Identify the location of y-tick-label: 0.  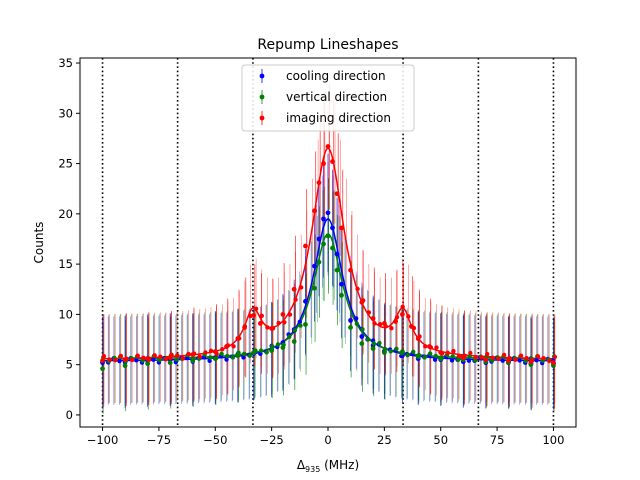
(69, 415).